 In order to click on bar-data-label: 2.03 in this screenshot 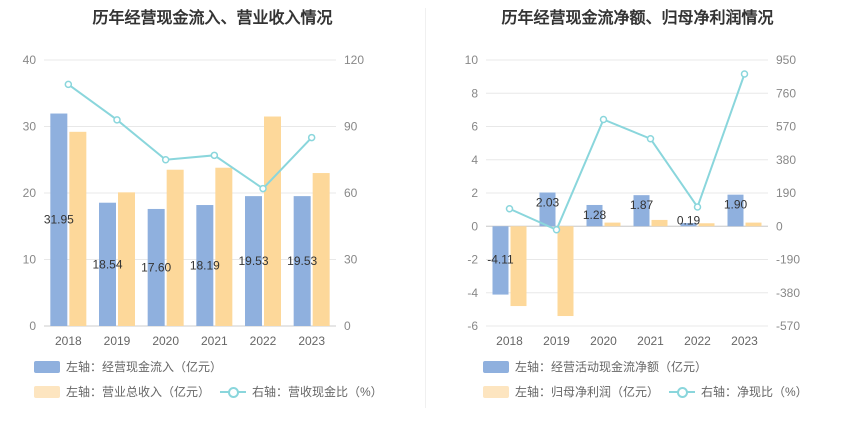, I will do `click(548, 203)`.